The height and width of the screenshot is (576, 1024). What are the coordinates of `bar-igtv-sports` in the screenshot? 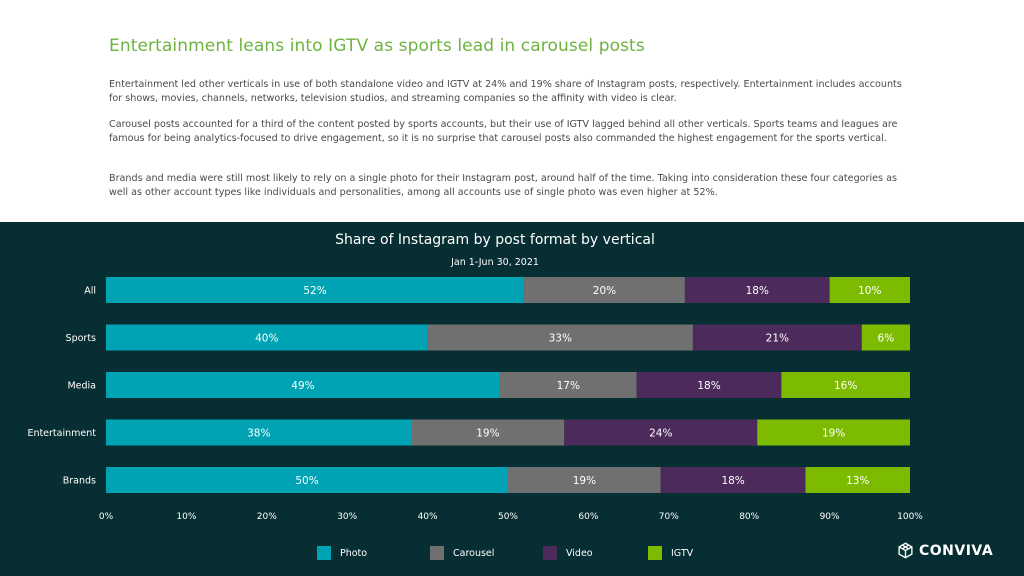 It's located at (885, 337).